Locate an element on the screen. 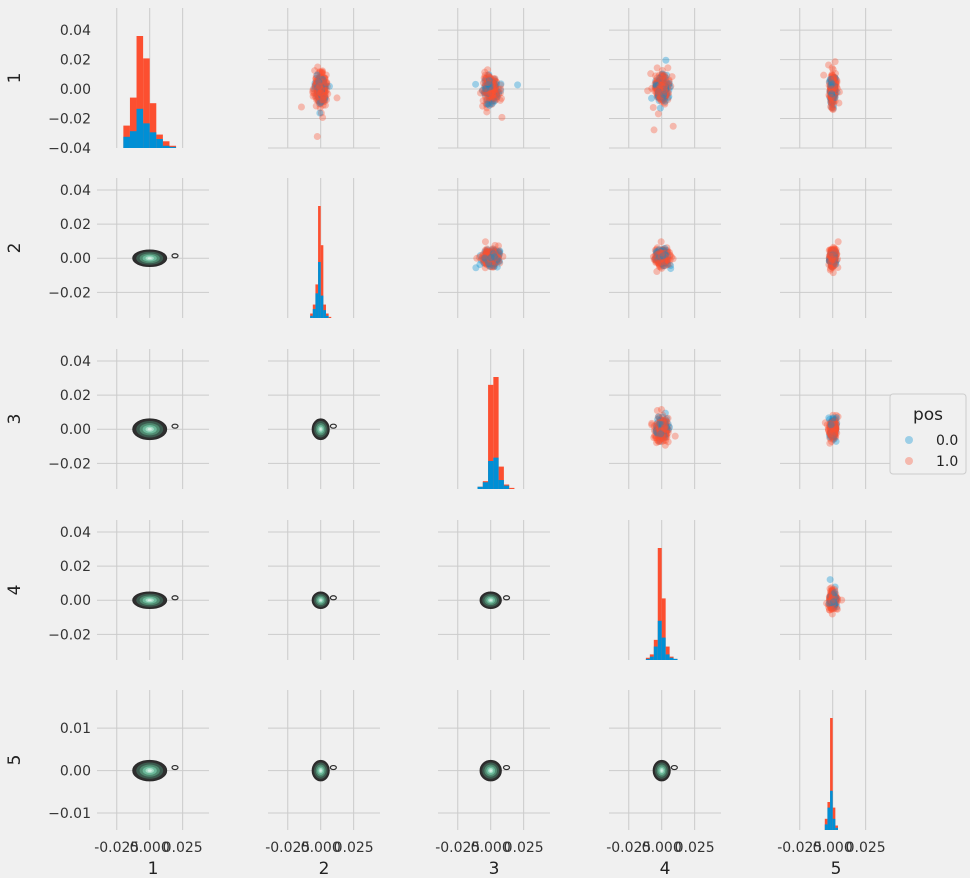 The image size is (970, 878). kde-contour is located at coordinates (320, 429).